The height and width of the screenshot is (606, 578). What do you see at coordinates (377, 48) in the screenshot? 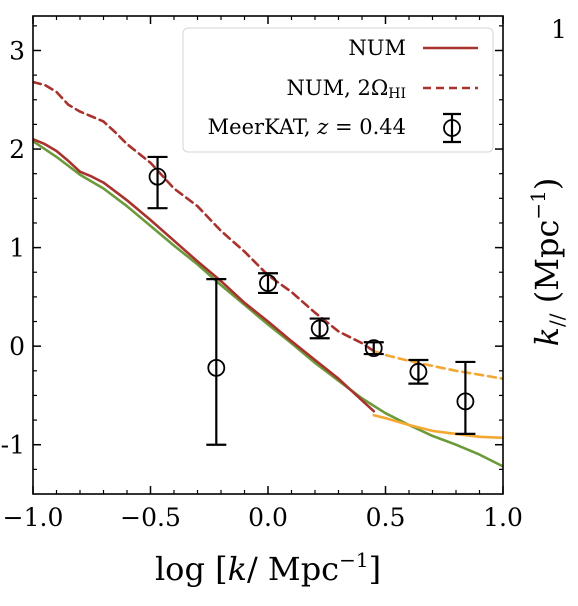
I see `legend-label-num: NUM` at bounding box center [377, 48].